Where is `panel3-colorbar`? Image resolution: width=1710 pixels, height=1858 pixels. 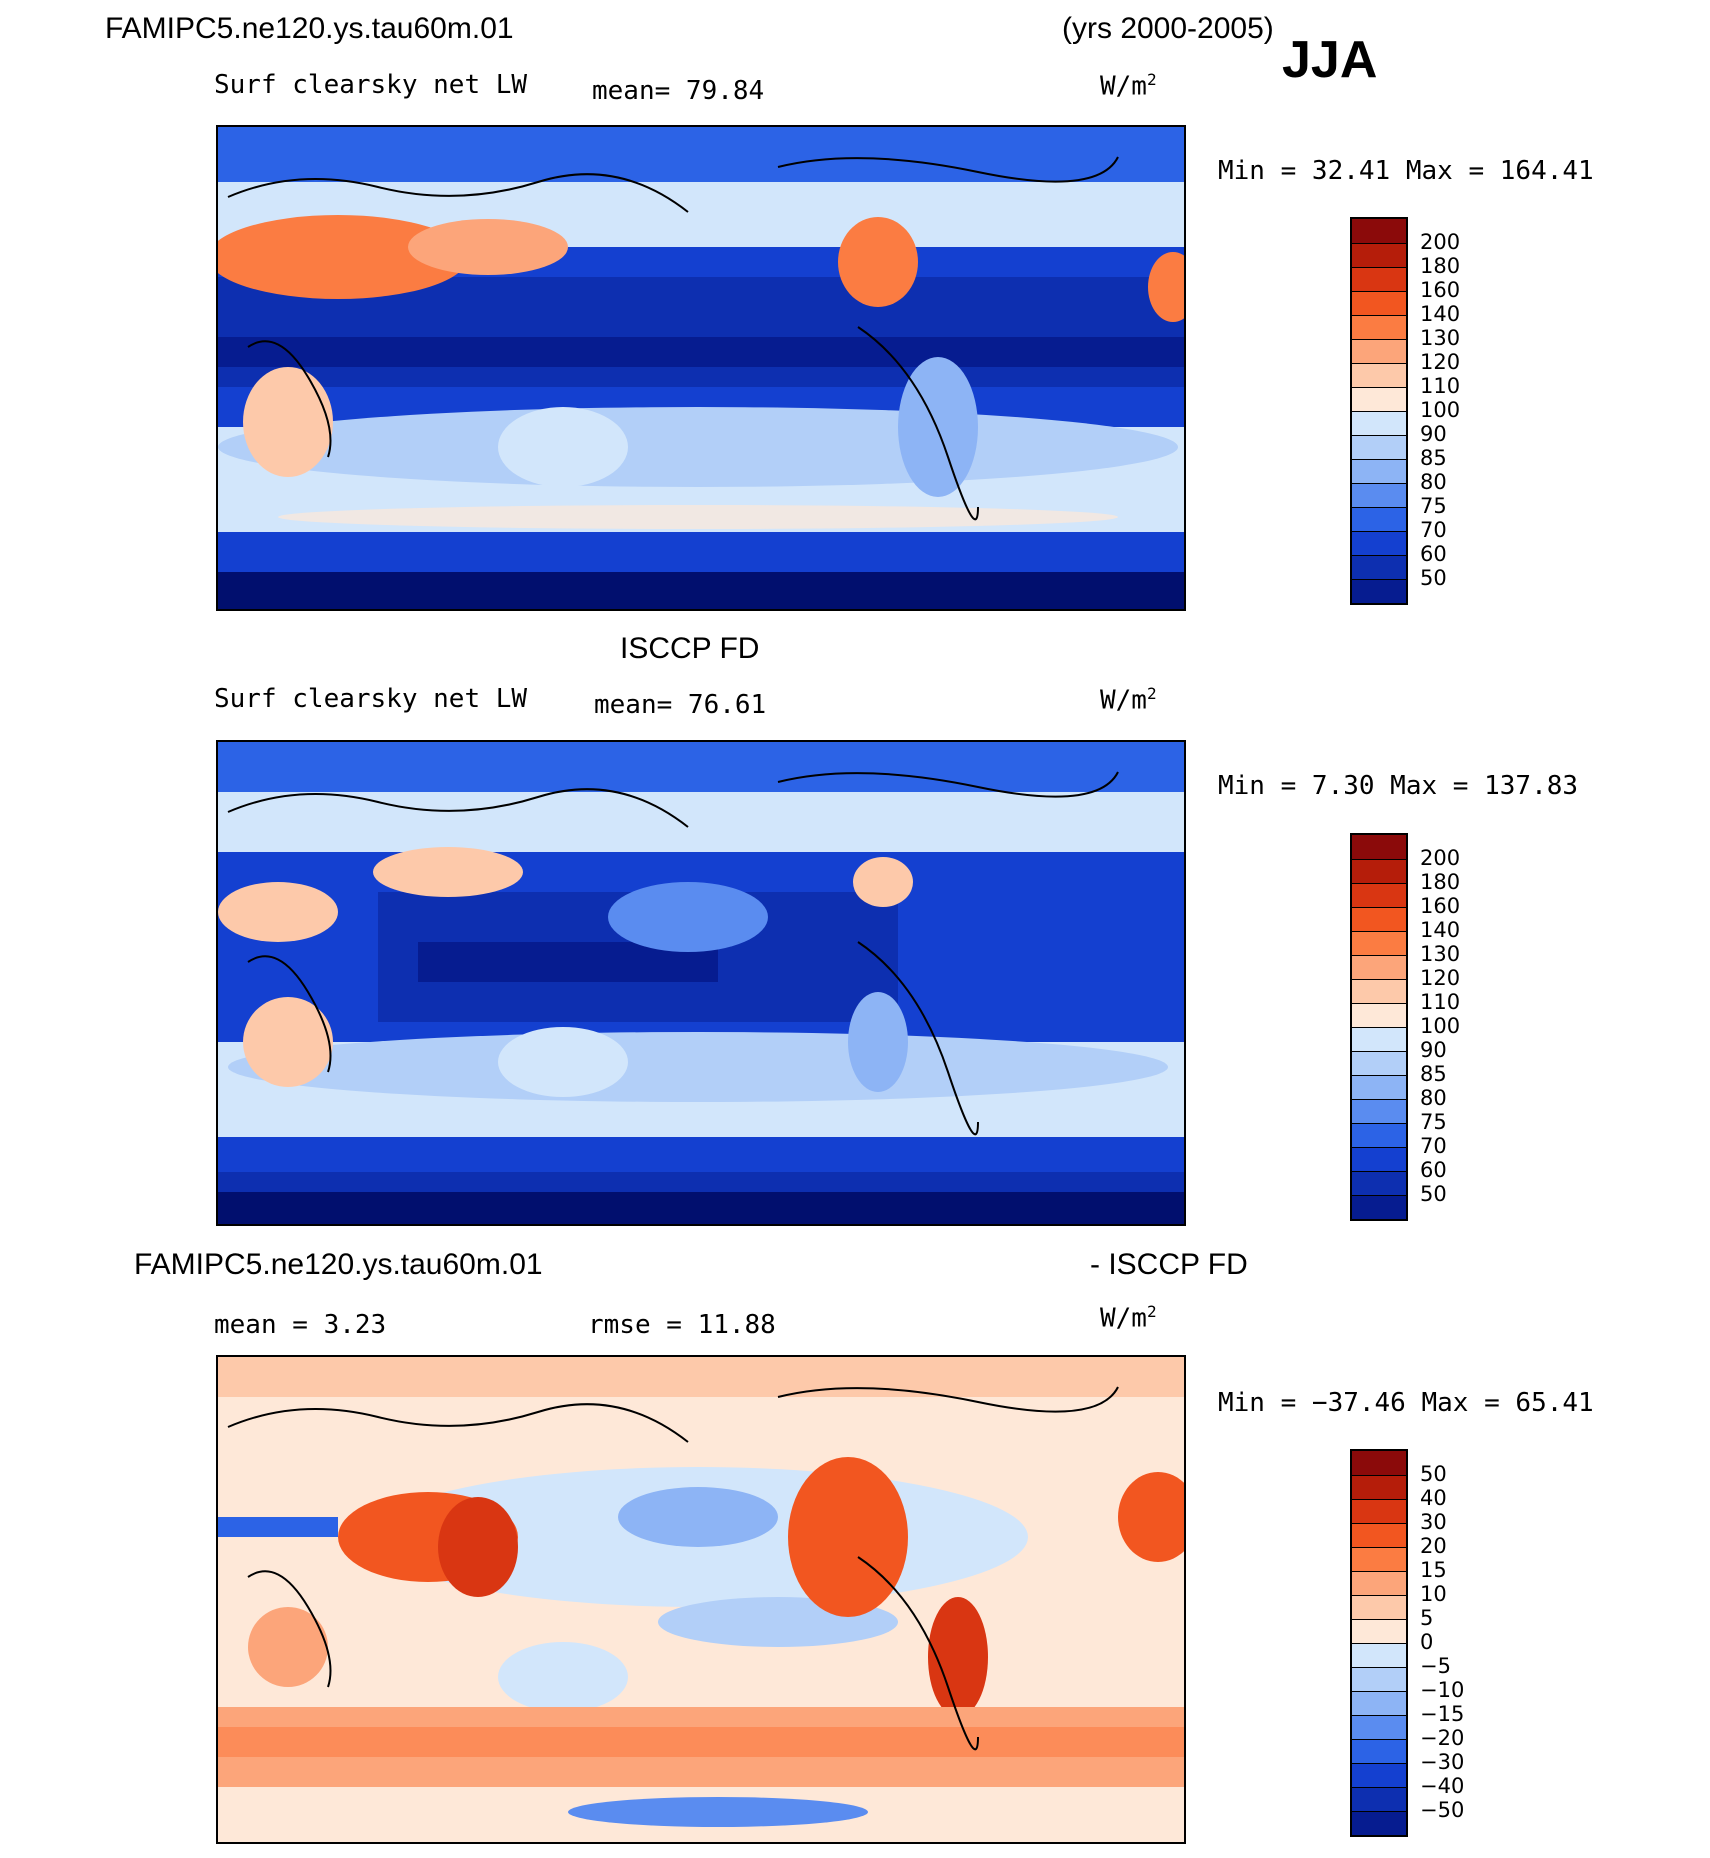
panel3-colorbar is located at coordinates (1379, 1643).